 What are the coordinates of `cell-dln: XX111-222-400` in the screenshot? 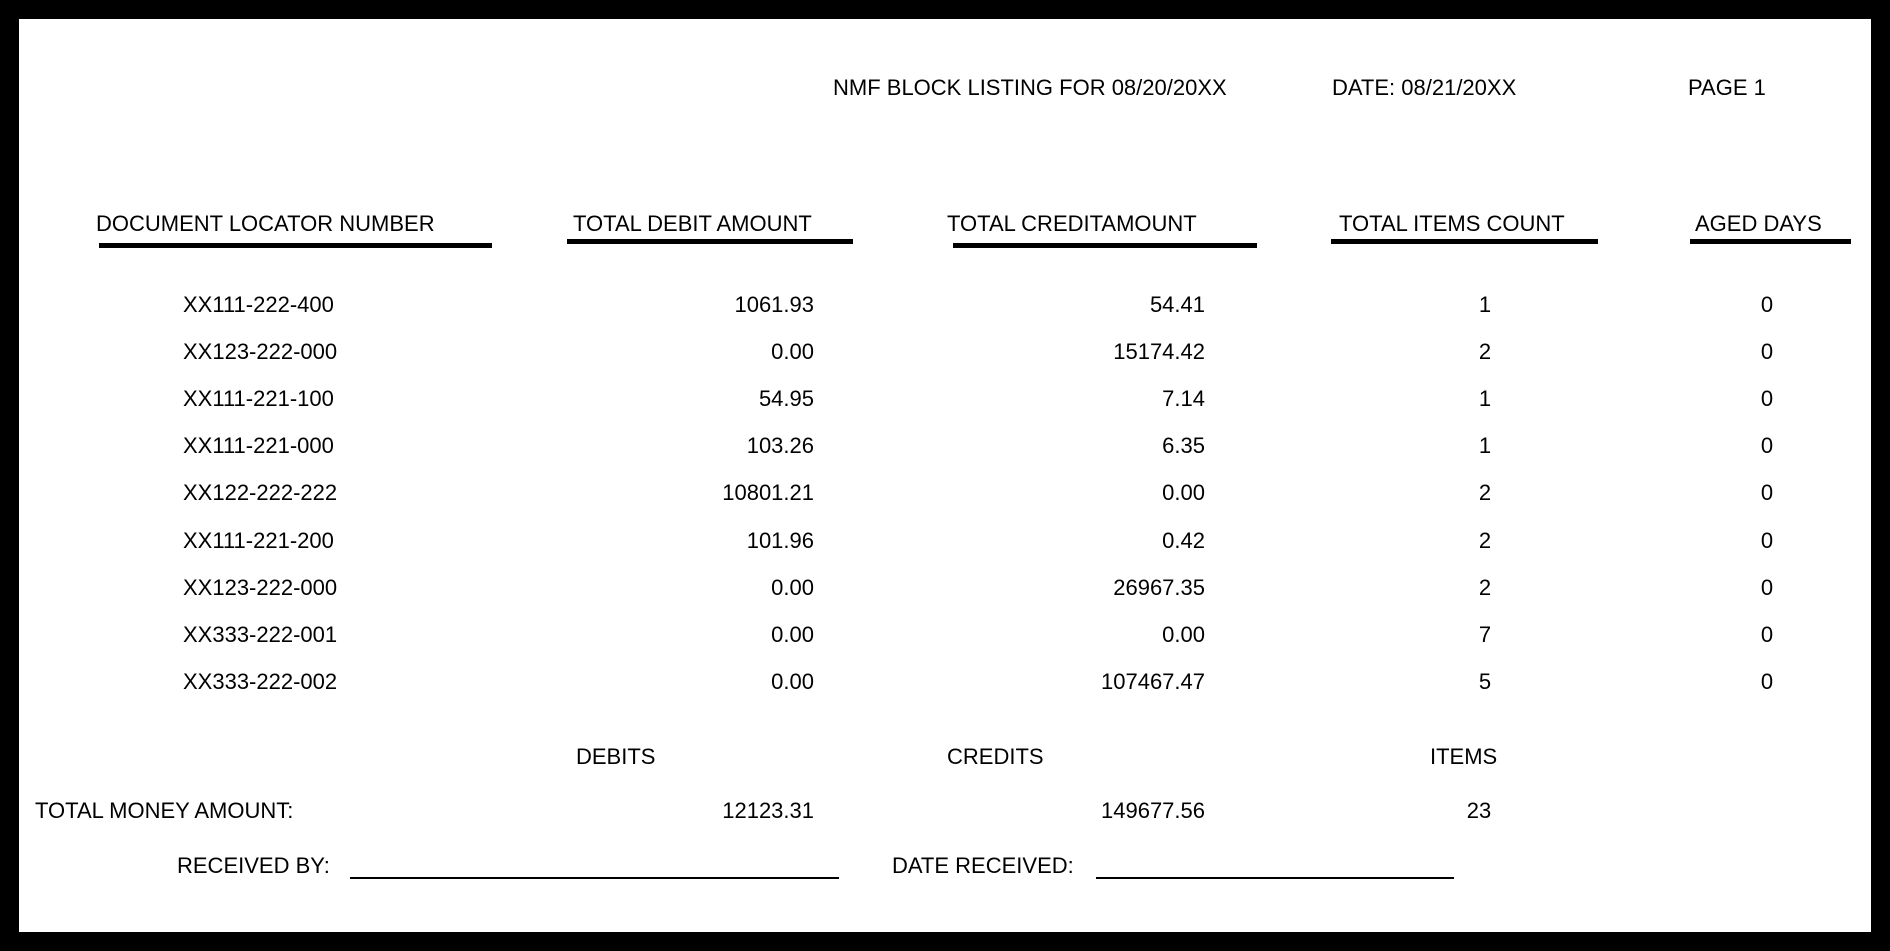 It's located at (258, 304).